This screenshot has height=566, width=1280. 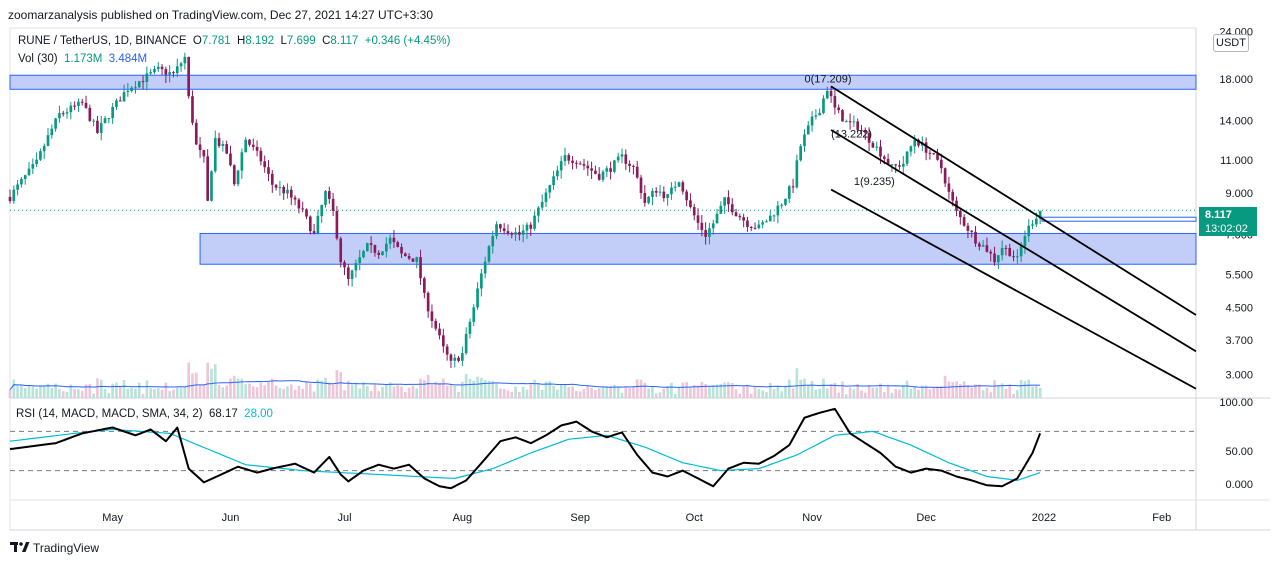 What do you see at coordinates (1231, 43) in the screenshot?
I see `currency-badge: USDT` at bounding box center [1231, 43].